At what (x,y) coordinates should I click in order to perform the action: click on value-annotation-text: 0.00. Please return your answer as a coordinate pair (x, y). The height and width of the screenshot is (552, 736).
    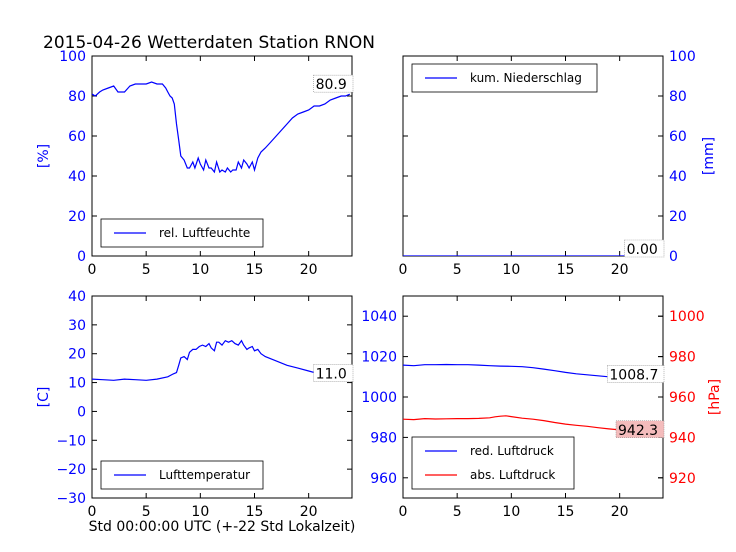
    Looking at the image, I should click on (642, 250).